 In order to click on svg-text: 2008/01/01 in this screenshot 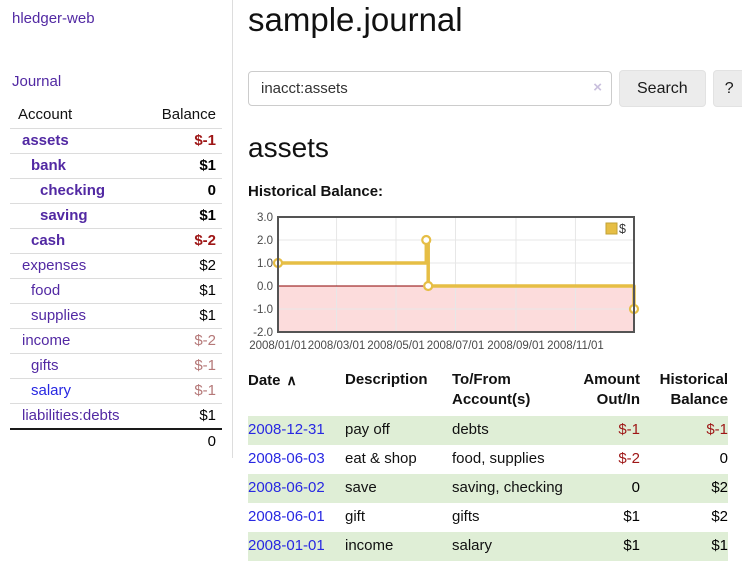, I will do `click(278, 346)`.